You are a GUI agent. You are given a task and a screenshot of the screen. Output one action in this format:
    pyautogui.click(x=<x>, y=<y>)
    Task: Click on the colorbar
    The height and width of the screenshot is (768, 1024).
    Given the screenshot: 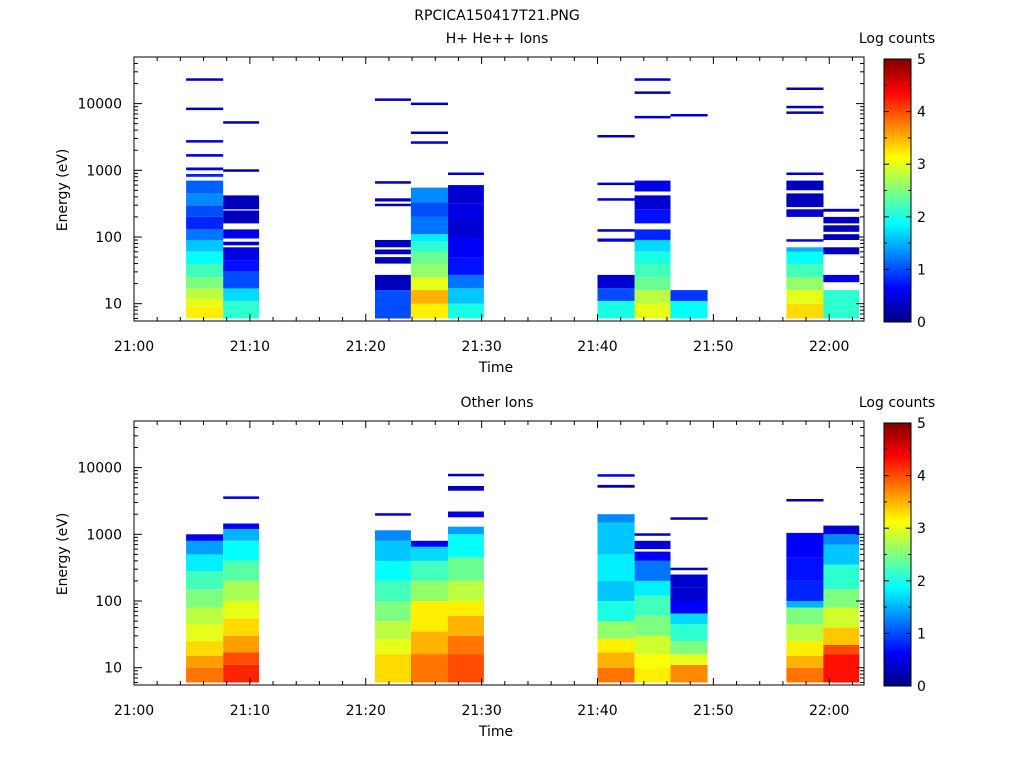 What is the action you would take?
    pyautogui.click(x=897, y=554)
    